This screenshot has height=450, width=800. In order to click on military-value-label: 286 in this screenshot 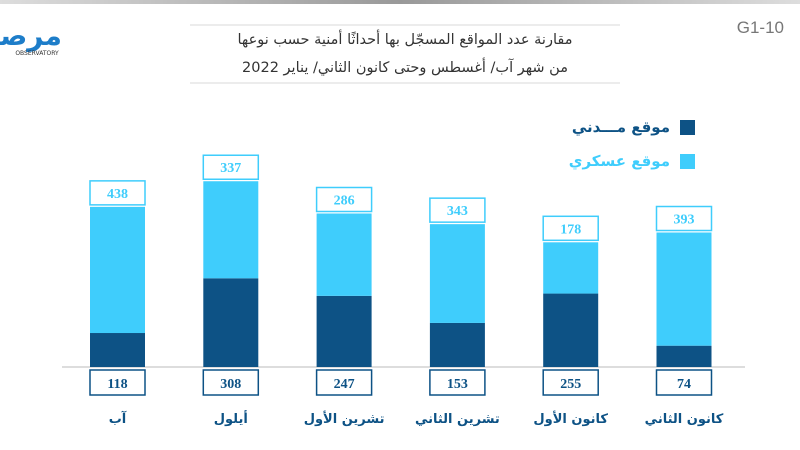, I will do `click(344, 200)`.